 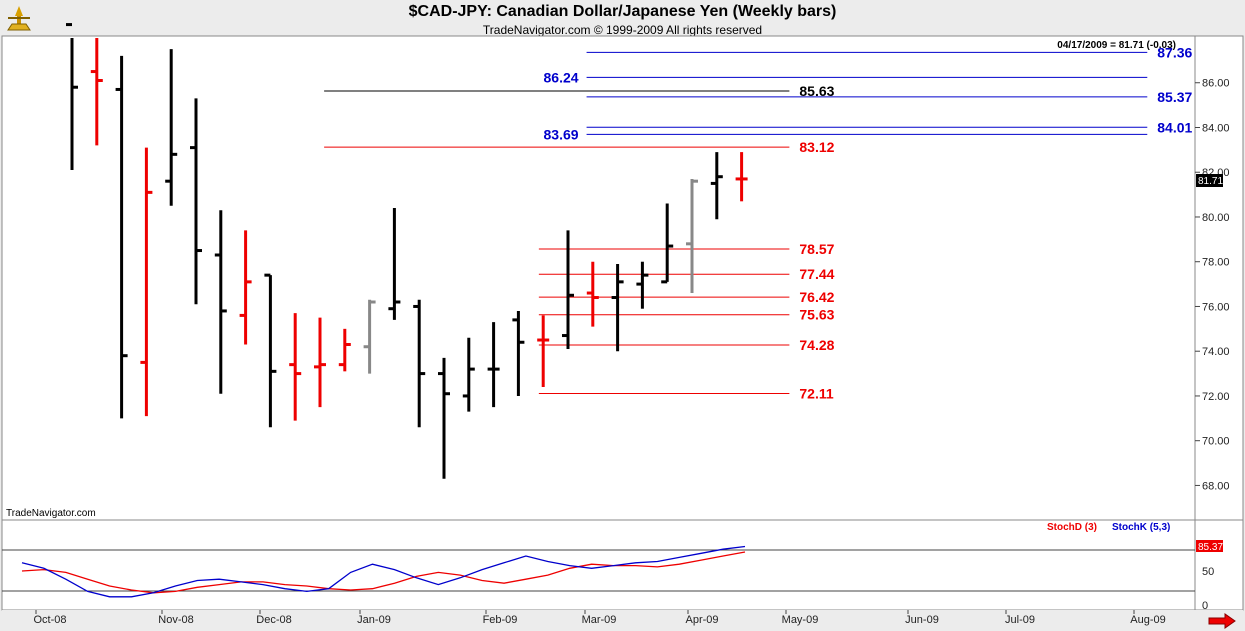 What do you see at coordinates (1219, 565) in the screenshot?
I see `stoch-axis-background` at bounding box center [1219, 565].